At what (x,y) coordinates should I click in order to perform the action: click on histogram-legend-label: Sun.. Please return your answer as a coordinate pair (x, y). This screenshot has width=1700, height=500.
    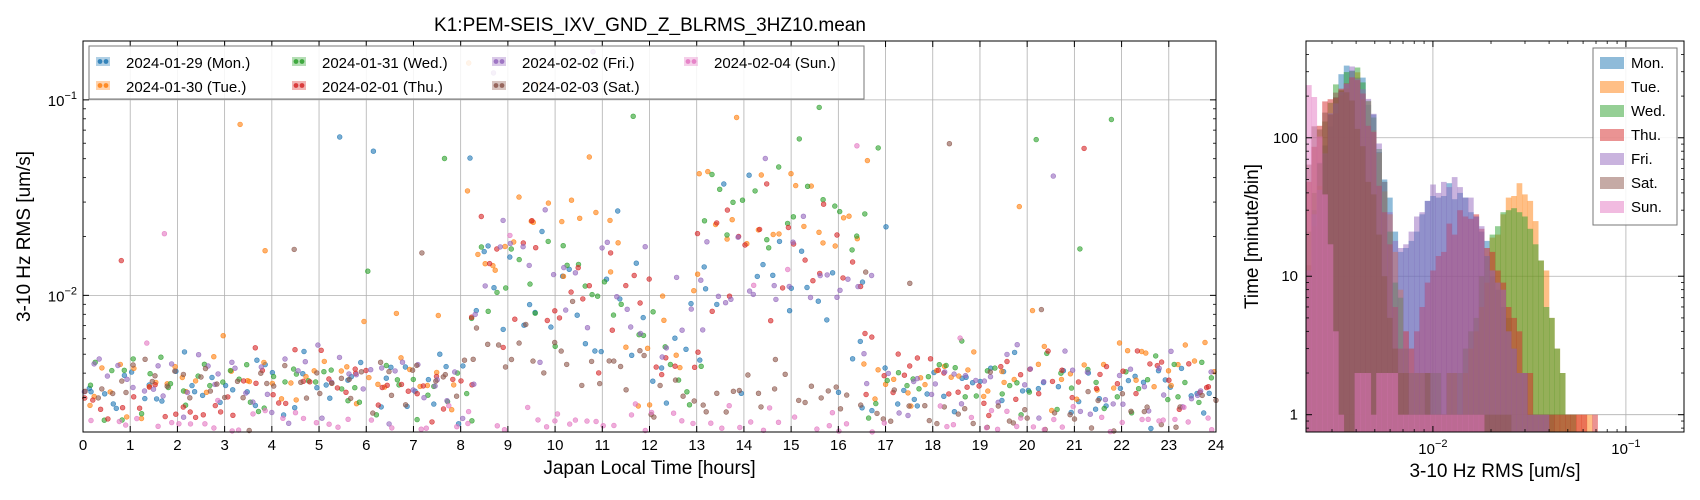
    Looking at the image, I should click on (1646, 207).